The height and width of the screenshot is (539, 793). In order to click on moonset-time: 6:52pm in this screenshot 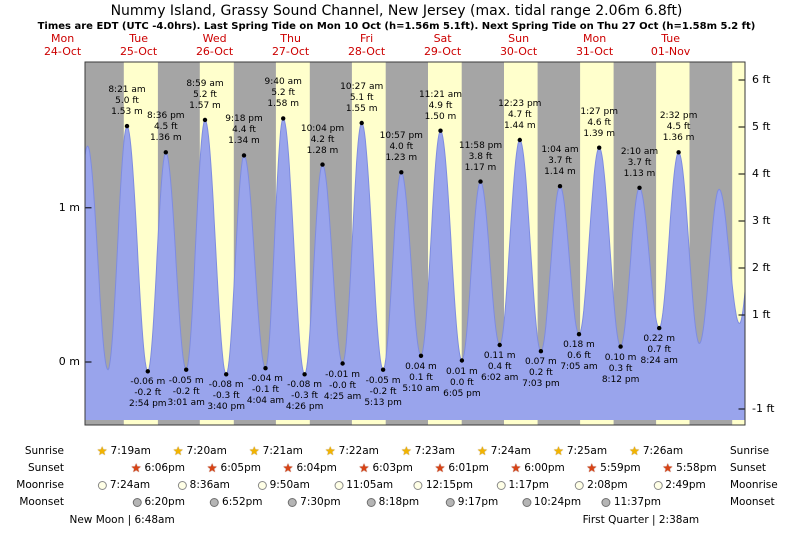, I will do `click(242, 502)`.